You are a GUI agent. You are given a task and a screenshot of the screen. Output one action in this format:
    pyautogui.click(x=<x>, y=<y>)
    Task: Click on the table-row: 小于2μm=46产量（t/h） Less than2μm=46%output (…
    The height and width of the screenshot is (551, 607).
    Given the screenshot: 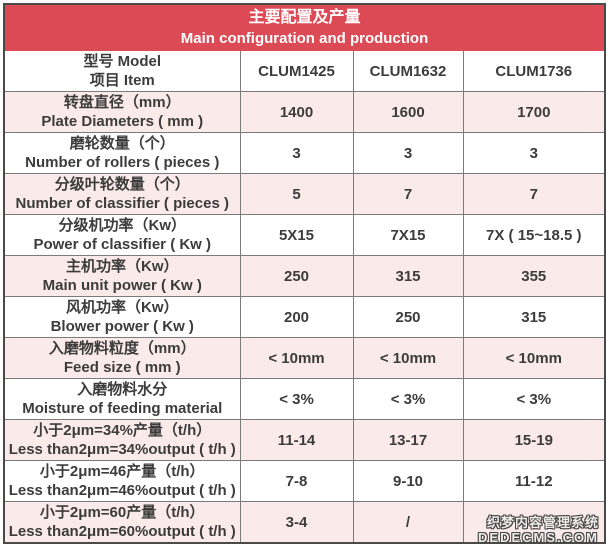 What is the action you would take?
    pyautogui.click(x=304, y=481)
    